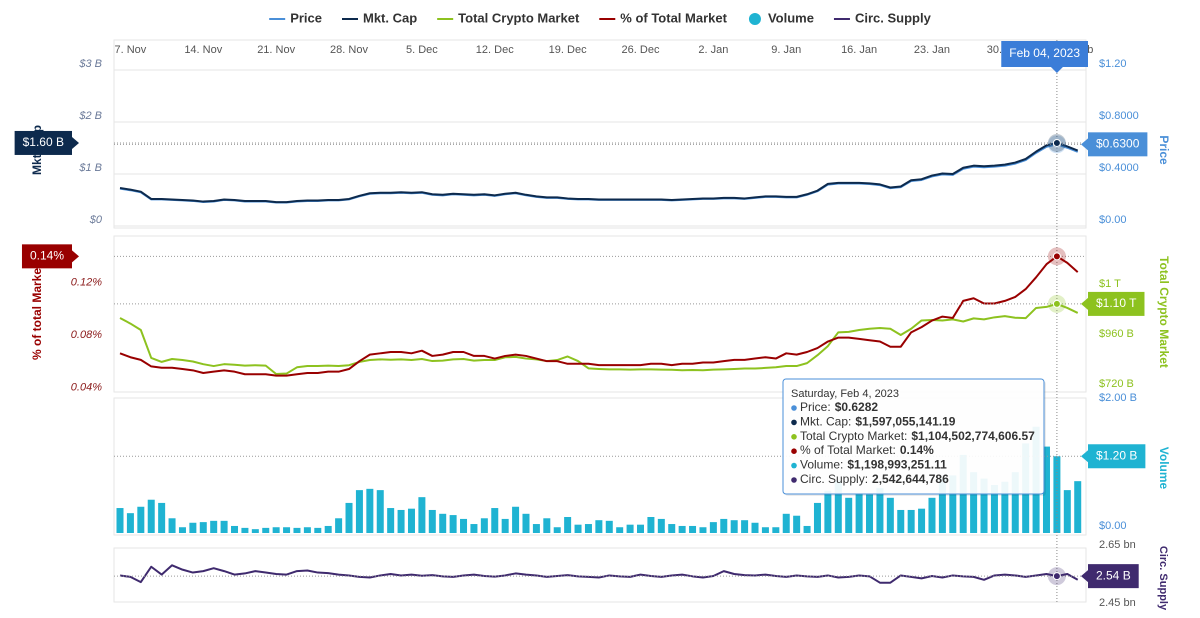 Image resolution: width=1200 pixels, height=618 pixels. I want to click on legend-label: Mkt. Cap, so click(390, 17).